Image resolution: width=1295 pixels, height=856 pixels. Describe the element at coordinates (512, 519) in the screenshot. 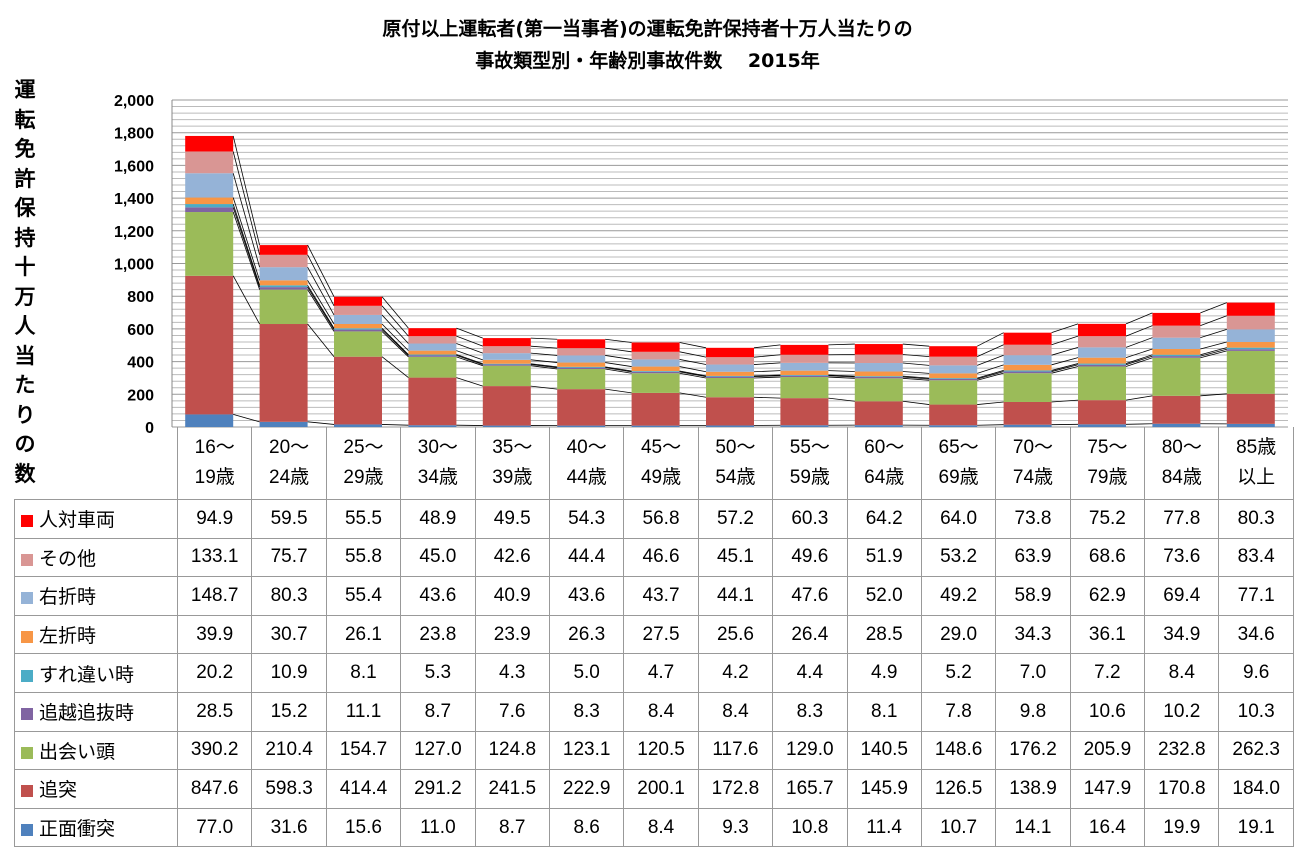

I see `data-value: 49.5` at that location.